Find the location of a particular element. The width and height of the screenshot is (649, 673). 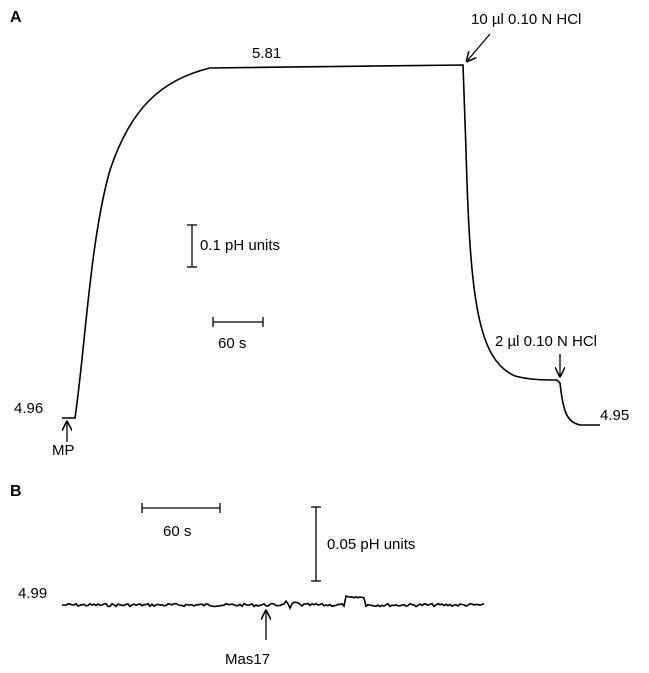

addition-label: 2 µl 0.10 N HCl is located at coordinates (546, 341).